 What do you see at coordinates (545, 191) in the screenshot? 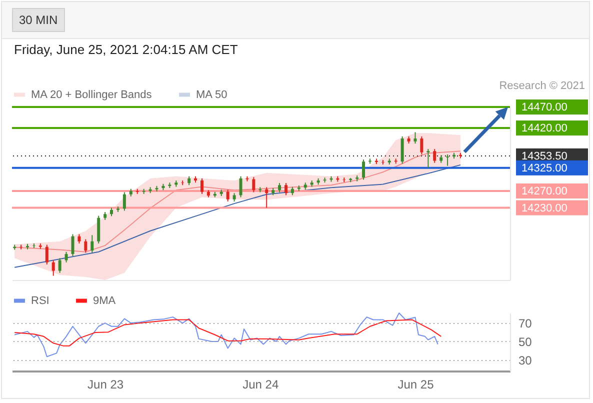
I see `y-tick-label: 14270.00` at bounding box center [545, 191].